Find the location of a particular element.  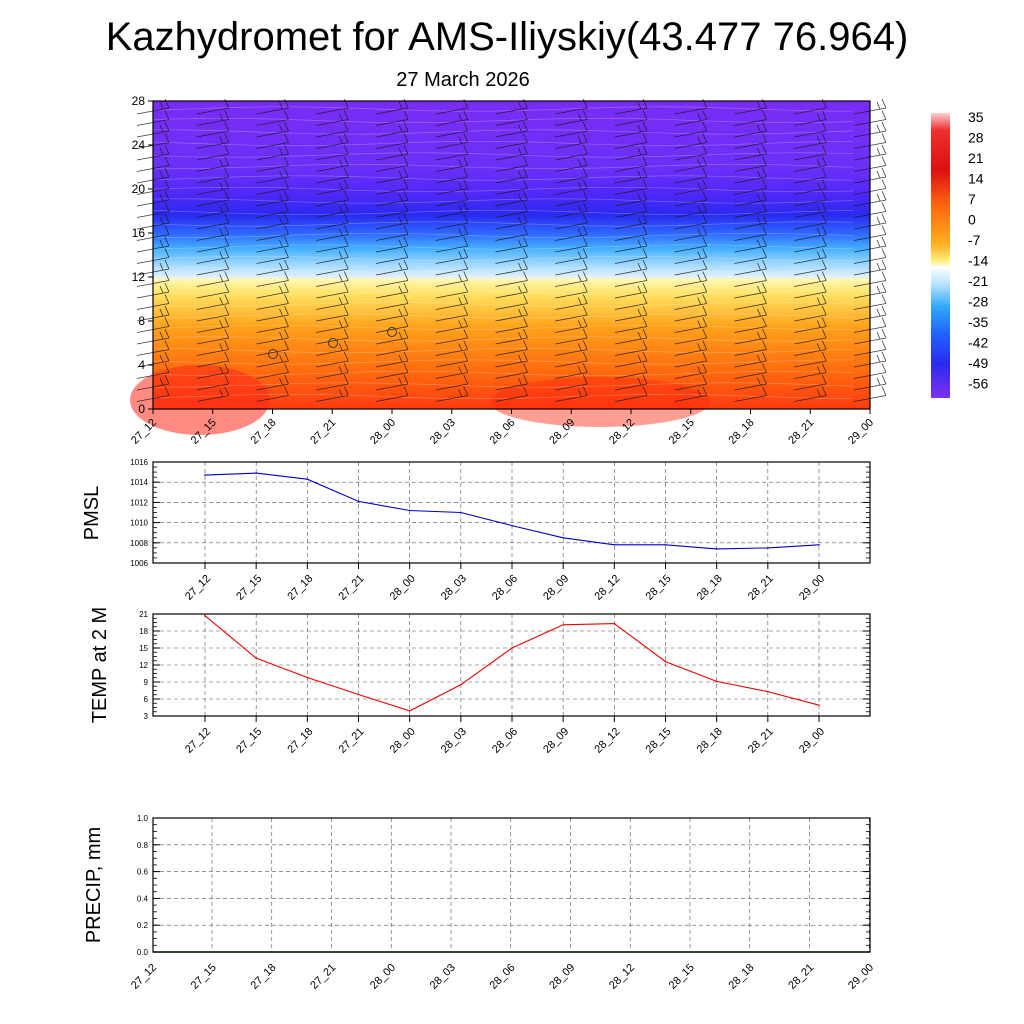

heatmap-ytick-label: 24 is located at coordinates (139, 145).